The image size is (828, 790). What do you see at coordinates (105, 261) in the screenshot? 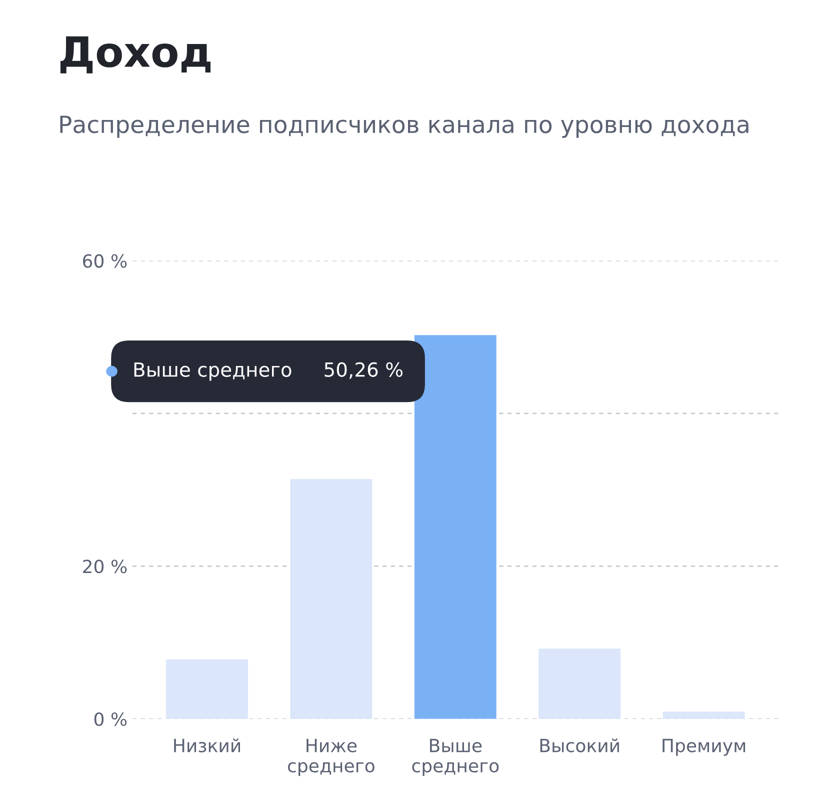
I see `y-tick-label: 60 %` at bounding box center [105, 261].